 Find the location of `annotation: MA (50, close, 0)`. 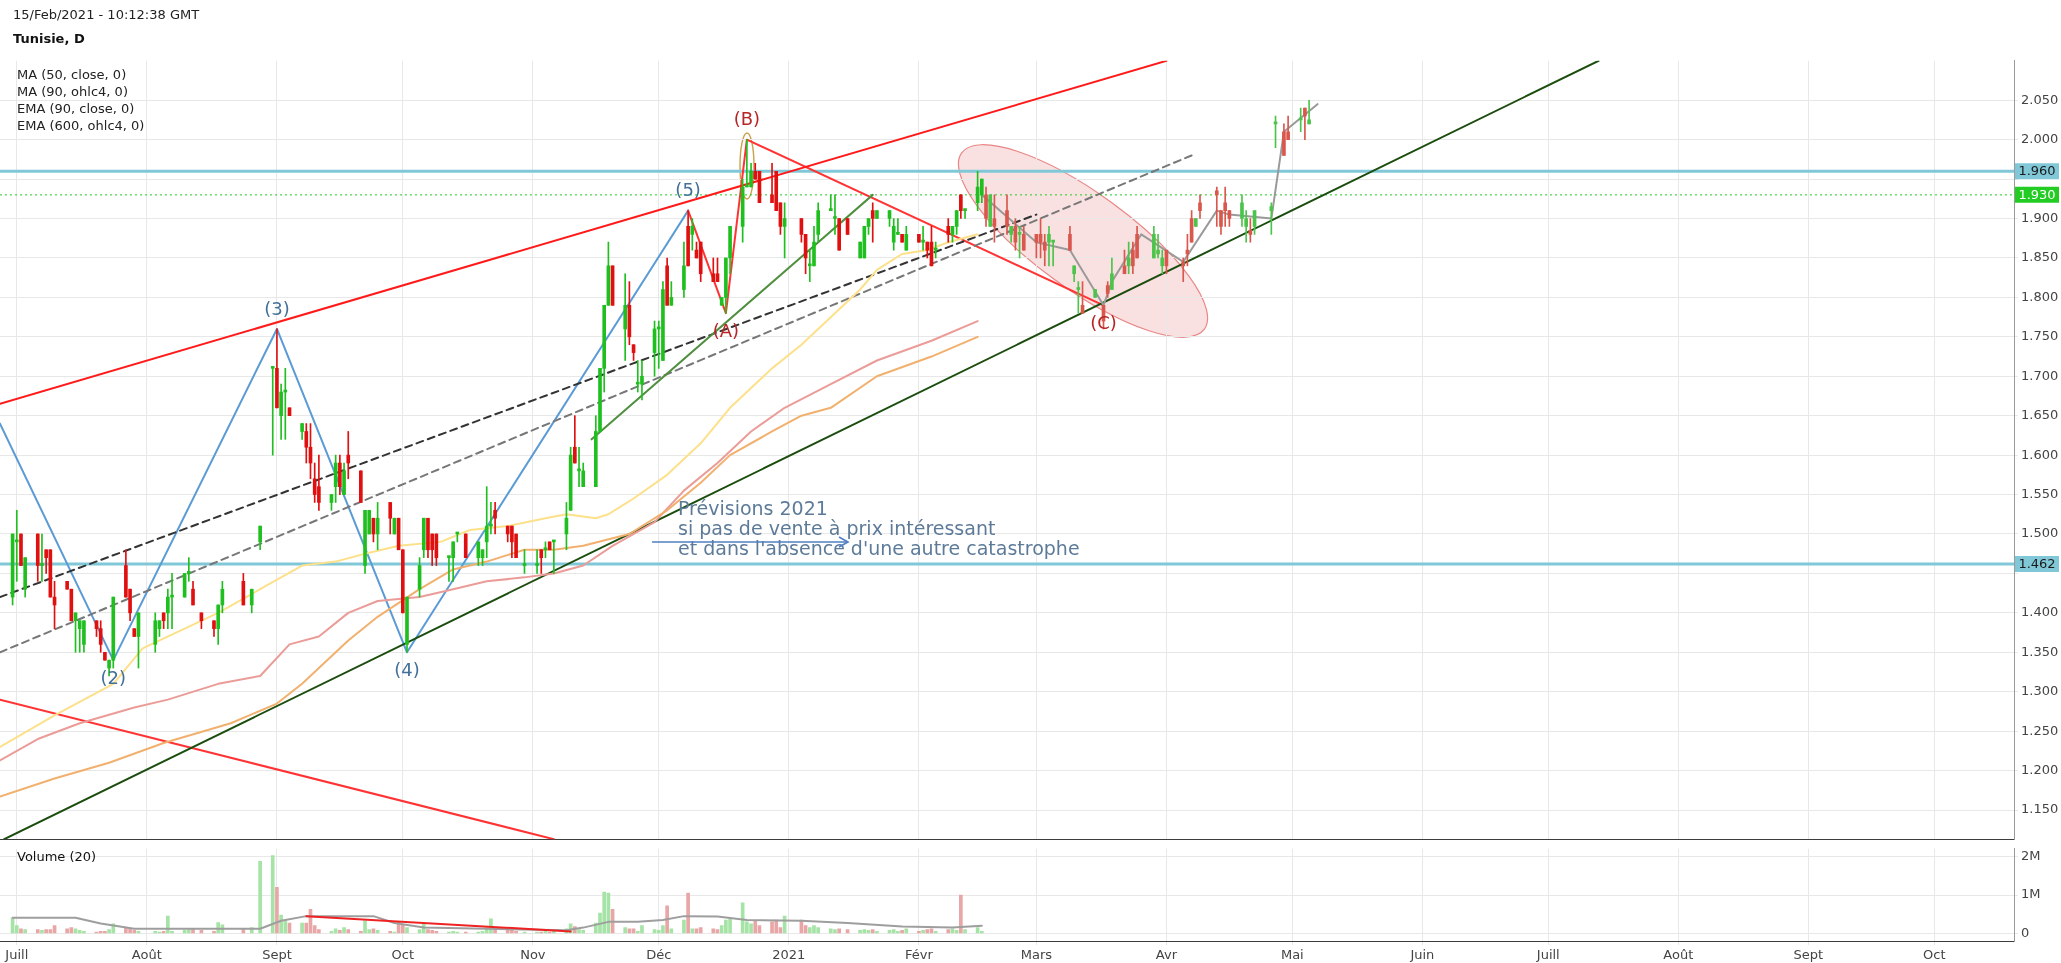

annotation: MA (50, close, 0) is located at coordinates (72, 75).